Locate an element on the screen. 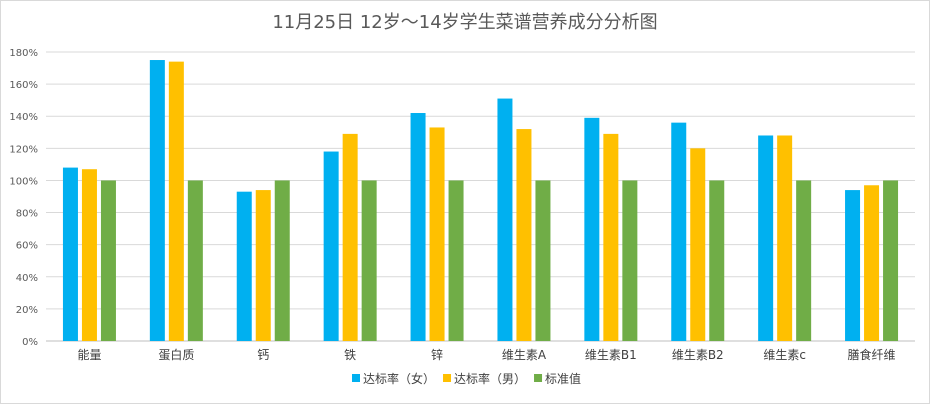 This screenshot has width=930, height=404. y-tick-label: 180% is located at coordinates (23, 53).